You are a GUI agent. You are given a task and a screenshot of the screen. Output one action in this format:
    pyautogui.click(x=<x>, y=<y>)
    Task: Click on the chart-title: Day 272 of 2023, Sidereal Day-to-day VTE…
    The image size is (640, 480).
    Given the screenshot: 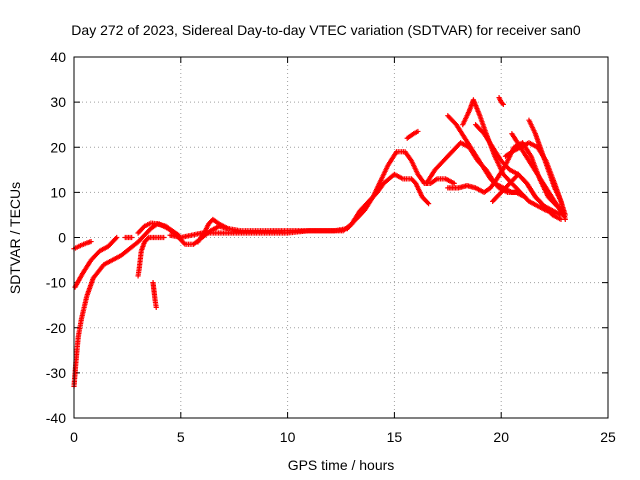 What is the action you would take?
    pyautogui.click(x=326, y=30)
    